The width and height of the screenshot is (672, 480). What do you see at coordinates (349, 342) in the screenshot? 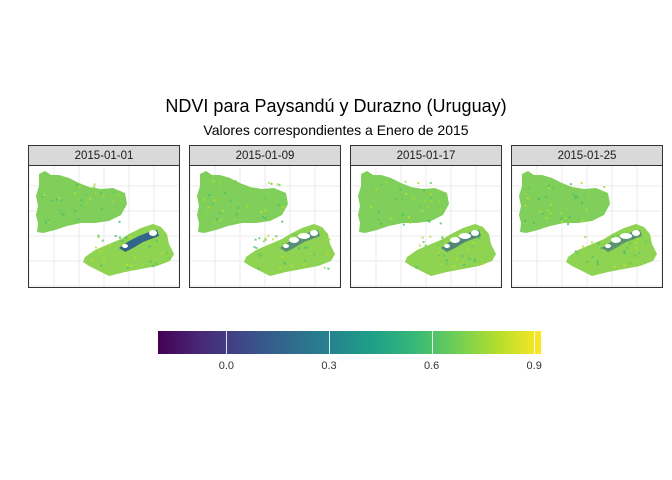
I see `ndvi-colorbar` at bounding box center [349, 342].